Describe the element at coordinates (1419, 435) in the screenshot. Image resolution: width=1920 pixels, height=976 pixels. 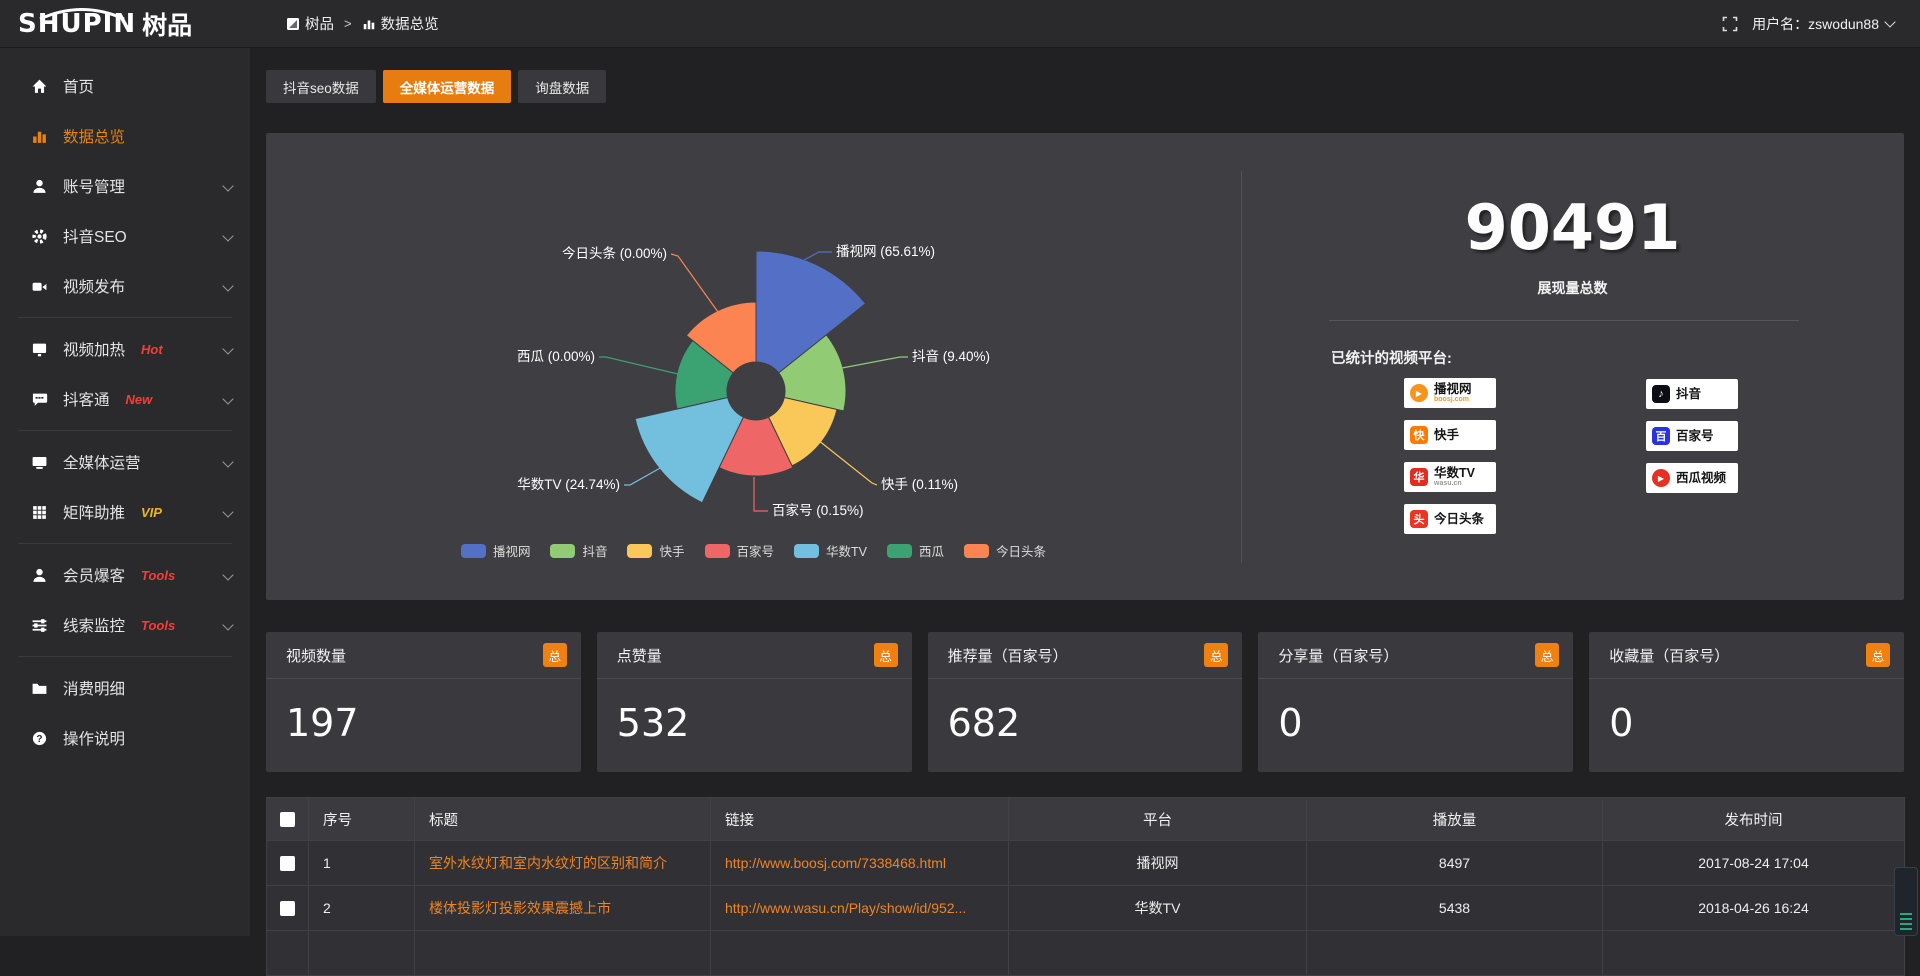
I see `platform-logo-icon: 快` at that location.